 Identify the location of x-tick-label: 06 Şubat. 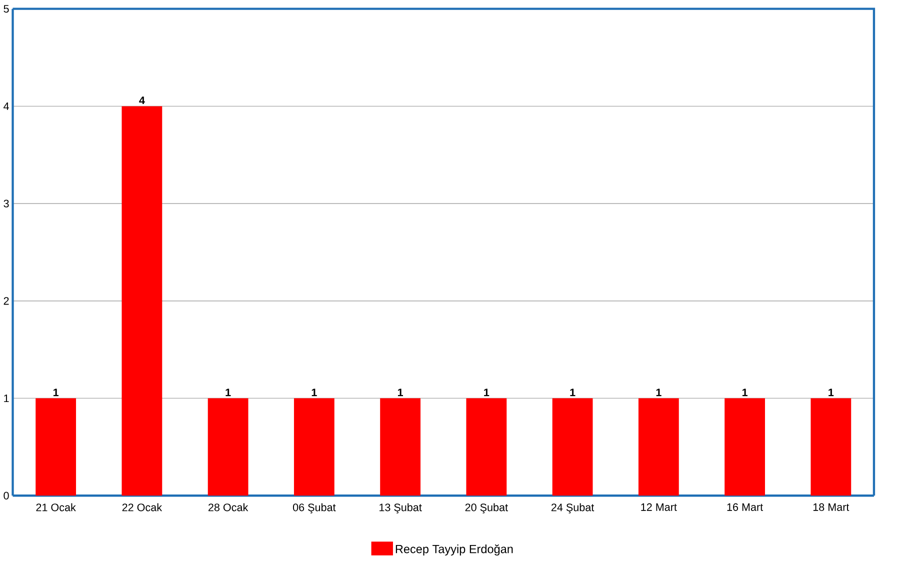
(314, 508).